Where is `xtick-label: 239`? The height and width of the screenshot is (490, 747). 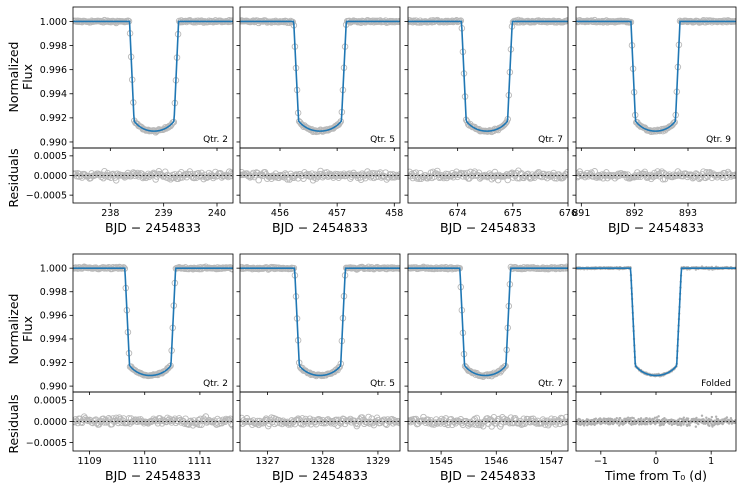
xtick-label: 239 is located at coordinates (164, 213).